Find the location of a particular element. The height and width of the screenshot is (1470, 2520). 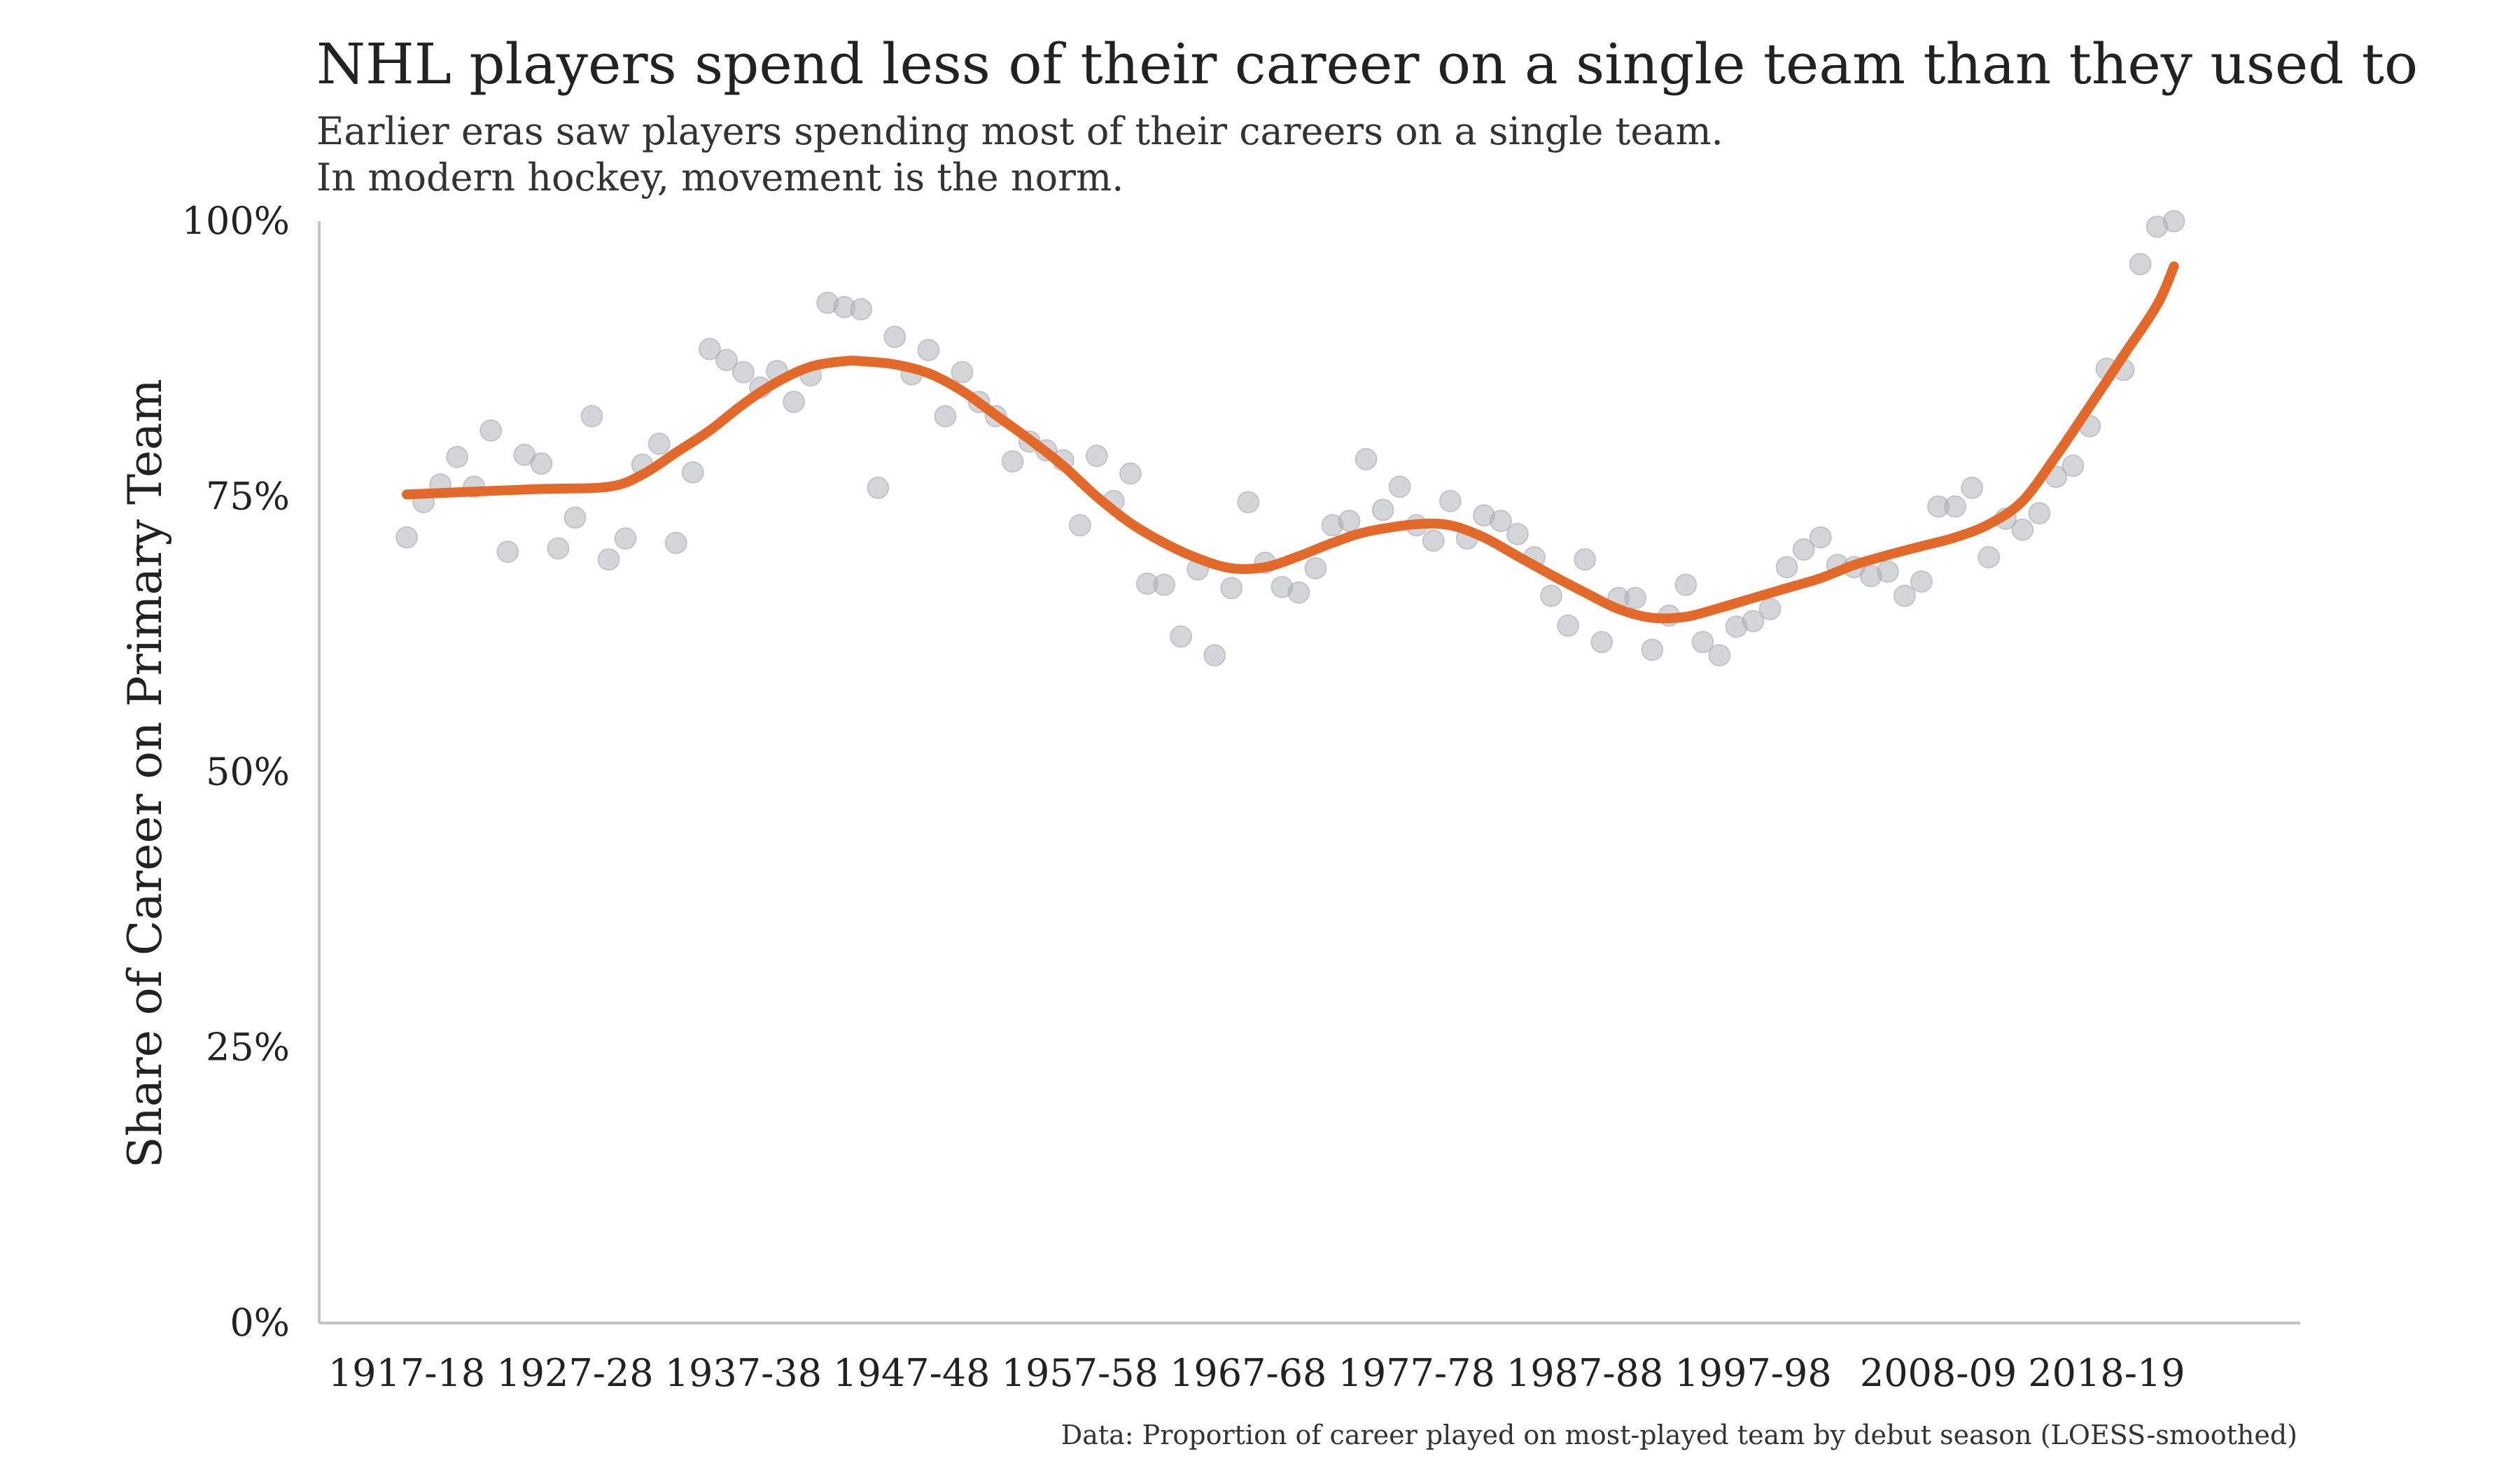

y-tick-label: 75% is located at coordinates (248, 497).